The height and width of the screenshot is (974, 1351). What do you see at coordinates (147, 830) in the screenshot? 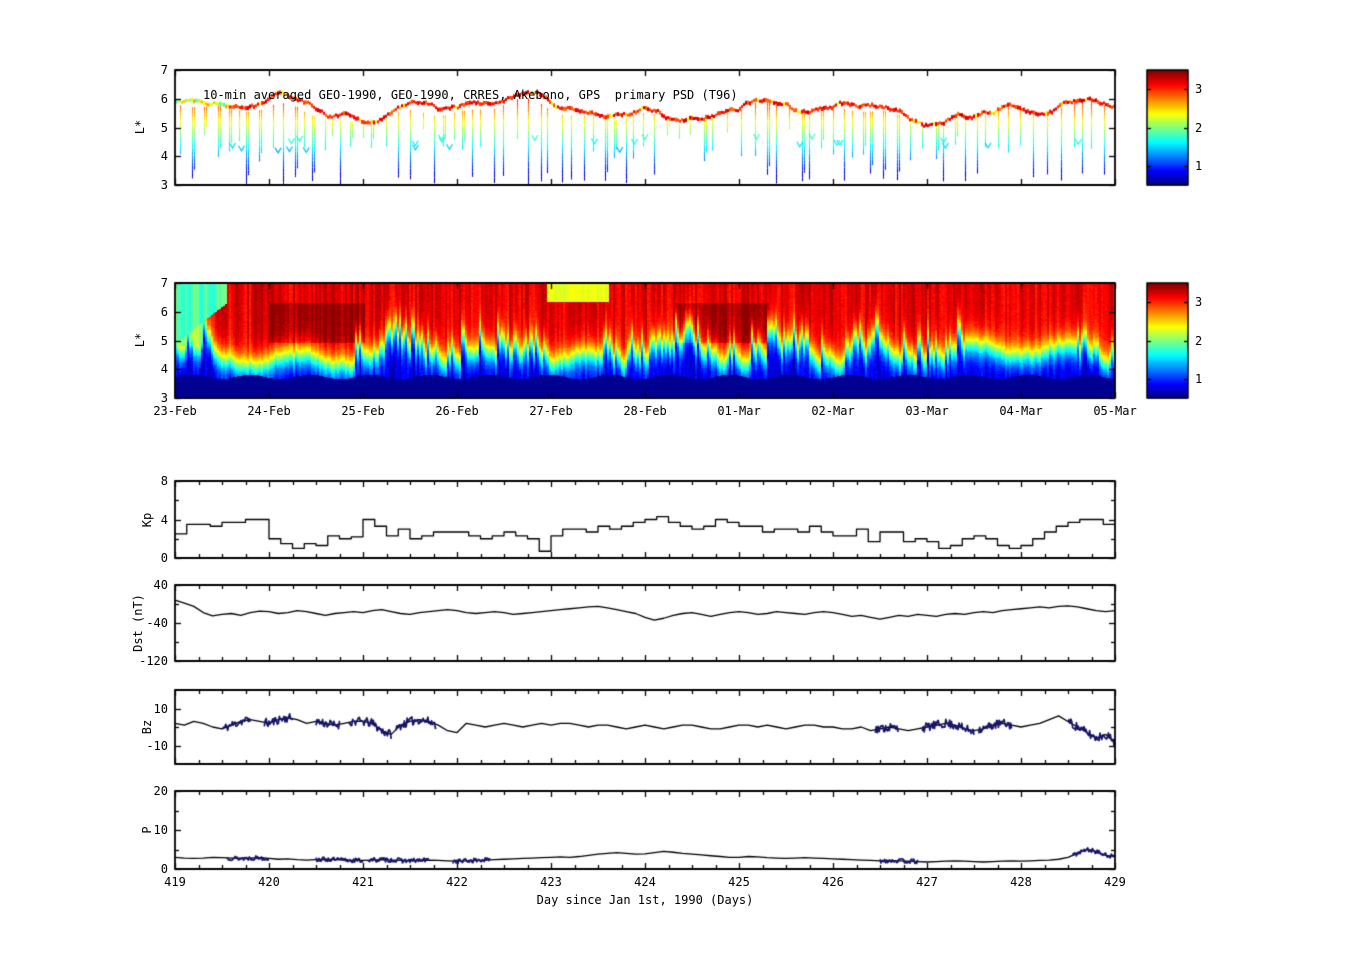
I see `ylabel-p: P` at bounding box center [147, 830].